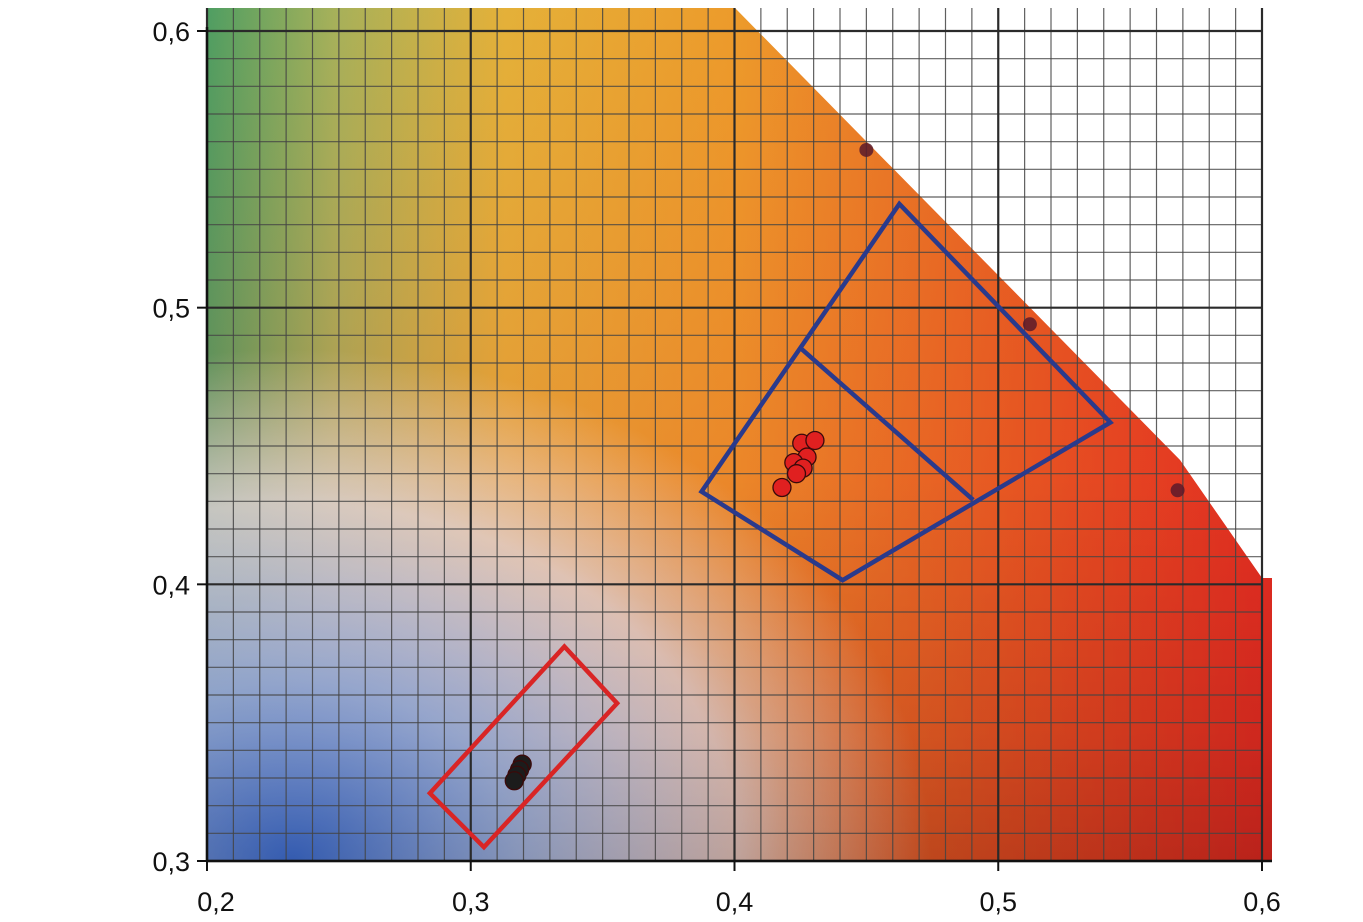 Image resolution: width=1363 pixels, height=922 pixels. I want to click on x-tick-label: 0,4, so click(735, 902).